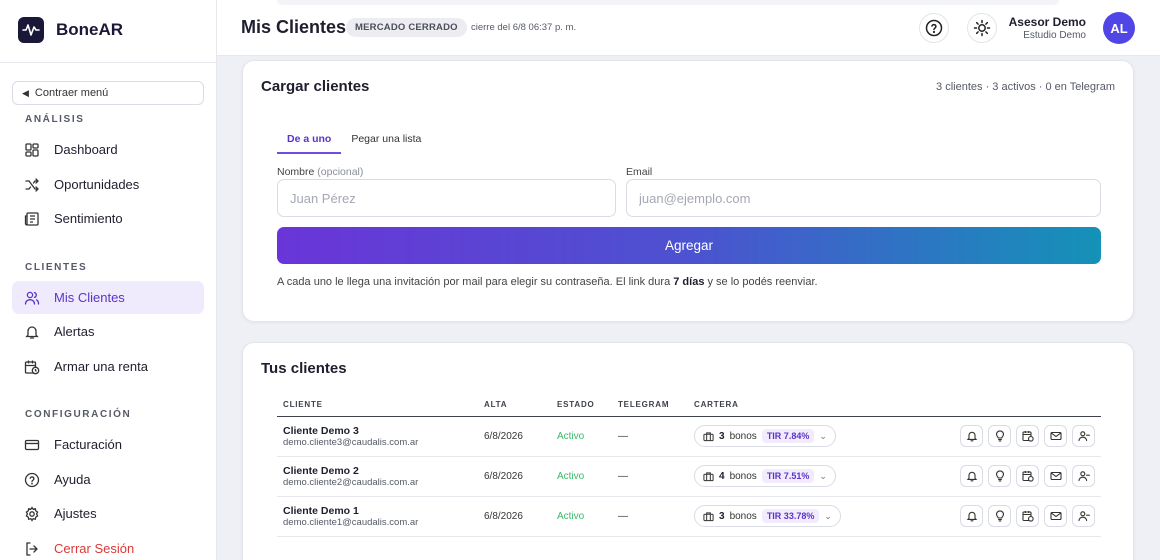 The height and width of the screenshot is (560, 1160). I want to click on name-optional-hint: (opcional), so click(340, 172).